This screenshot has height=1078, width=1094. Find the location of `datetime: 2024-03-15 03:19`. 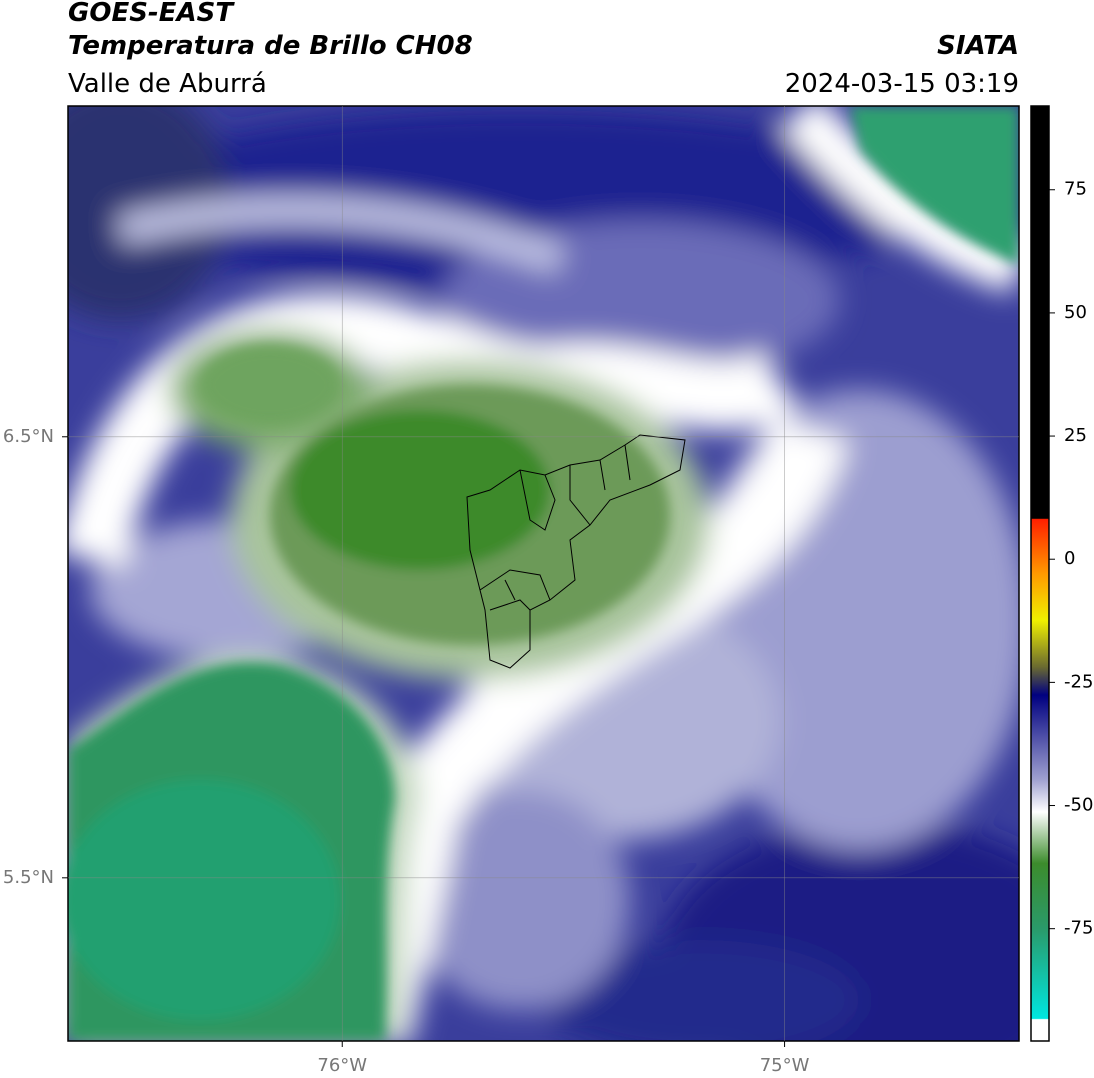

datetime: 2024-03-15 03:19 is located at coordinates (902, 84).